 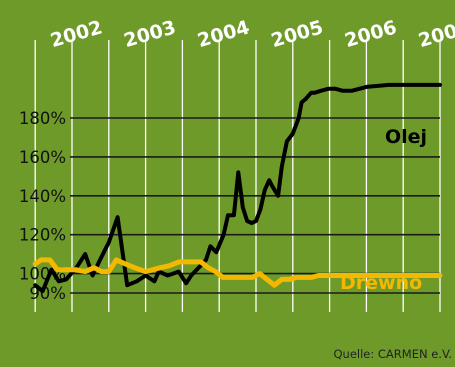 What do you see at coordinates (42, 235) in the screenshot?
I see `y-tick-label: 120%` at bounding box center [42, 235].